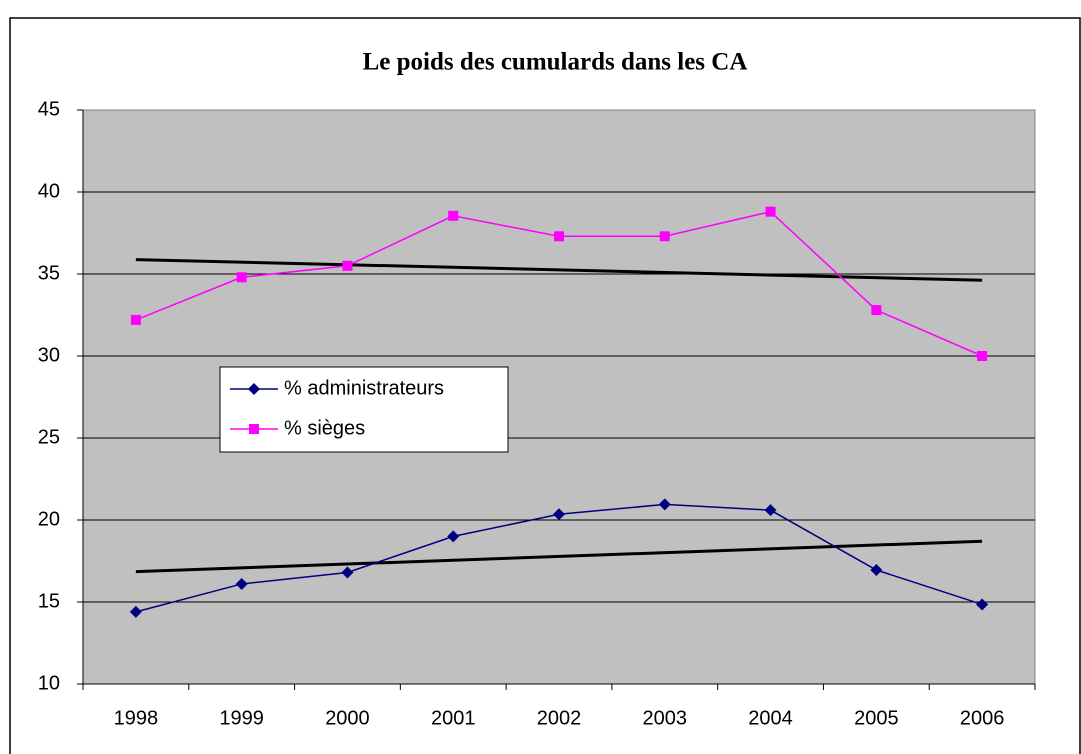 The width and height of the screenshot is (1081, 754). I want to click on y-tick-label: 25, so click(49, 437).